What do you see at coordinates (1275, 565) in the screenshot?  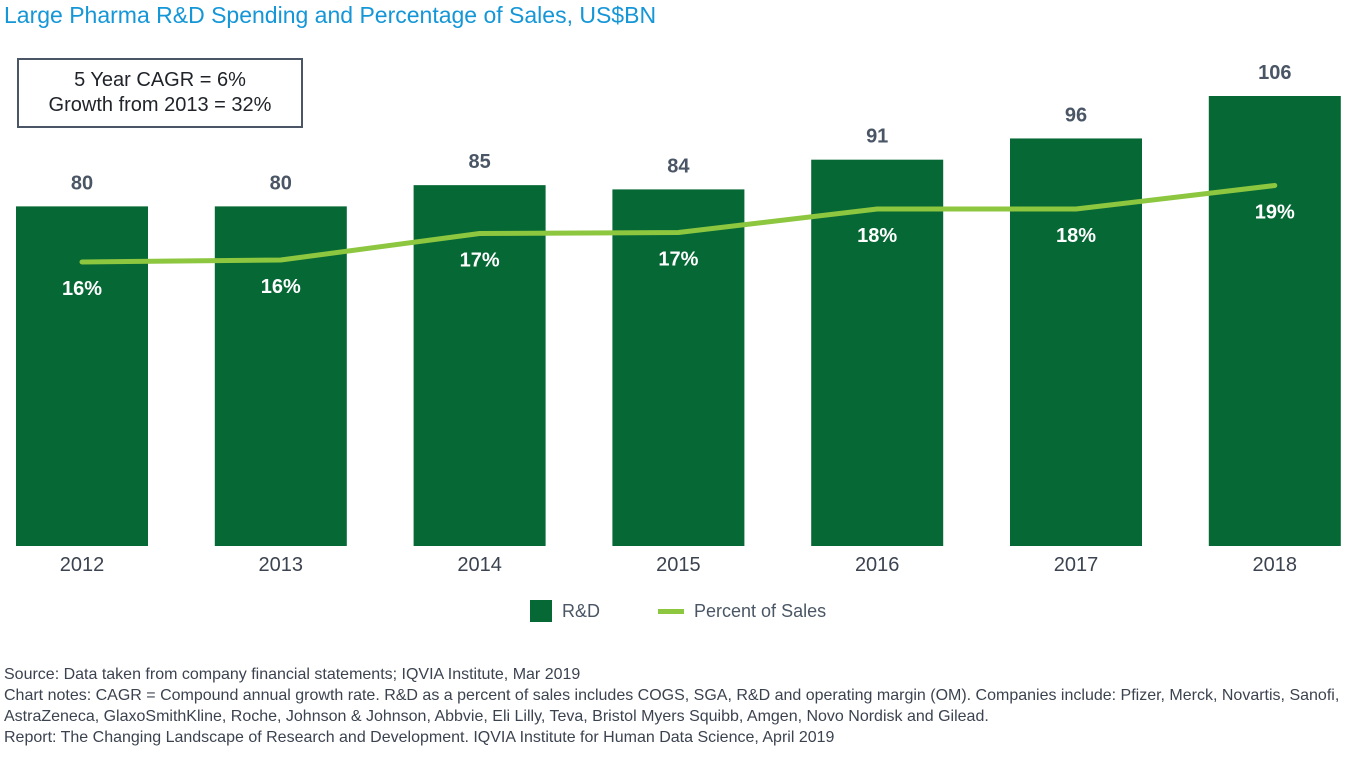 I see `x-tick-label: 2018` at bounding box center [1275, 565].